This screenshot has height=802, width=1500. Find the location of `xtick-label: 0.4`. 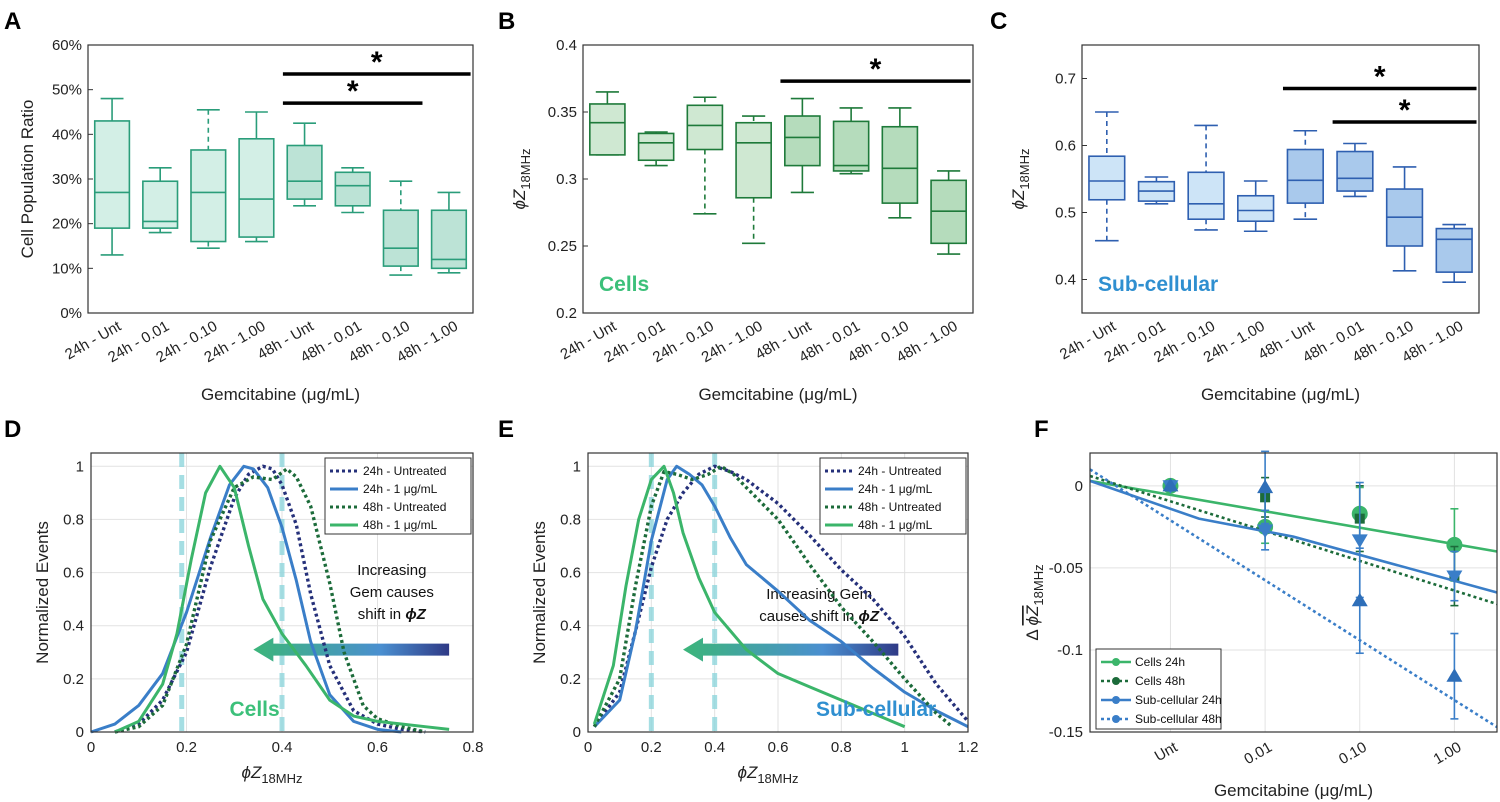

xtick-label: 0.4 is located at coordinates (714, 747).